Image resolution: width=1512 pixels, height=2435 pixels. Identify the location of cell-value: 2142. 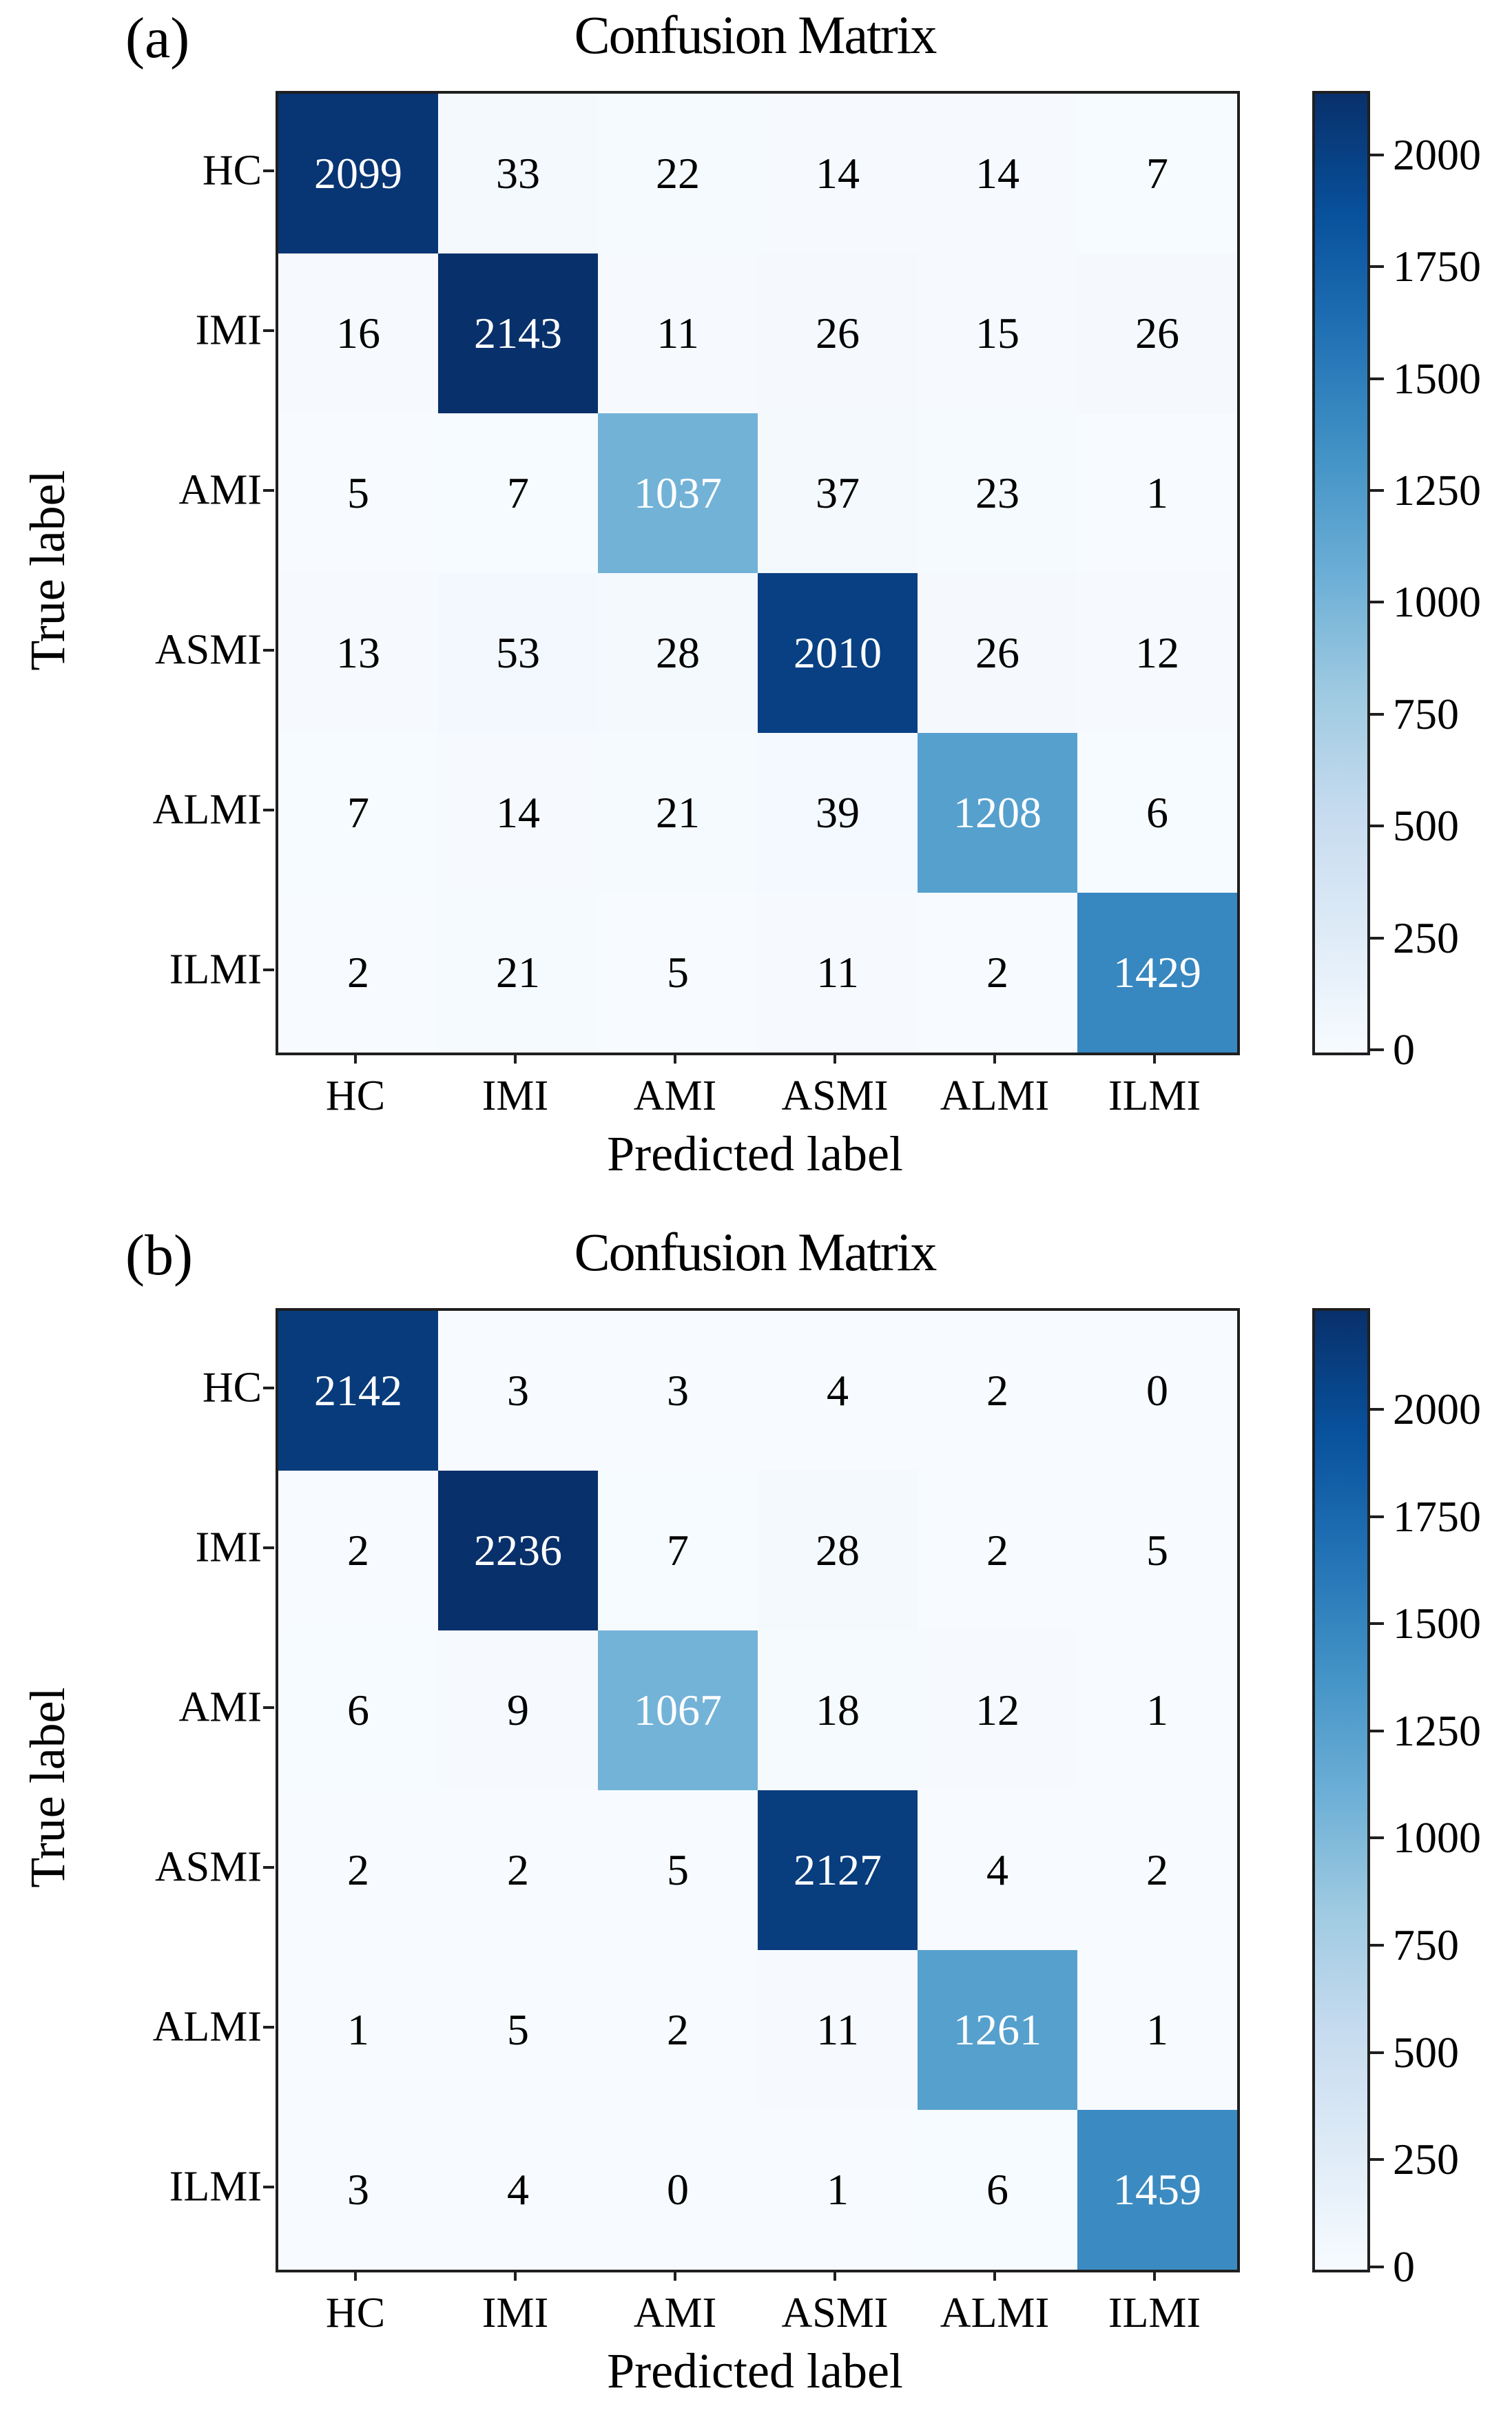
(358, 1390).